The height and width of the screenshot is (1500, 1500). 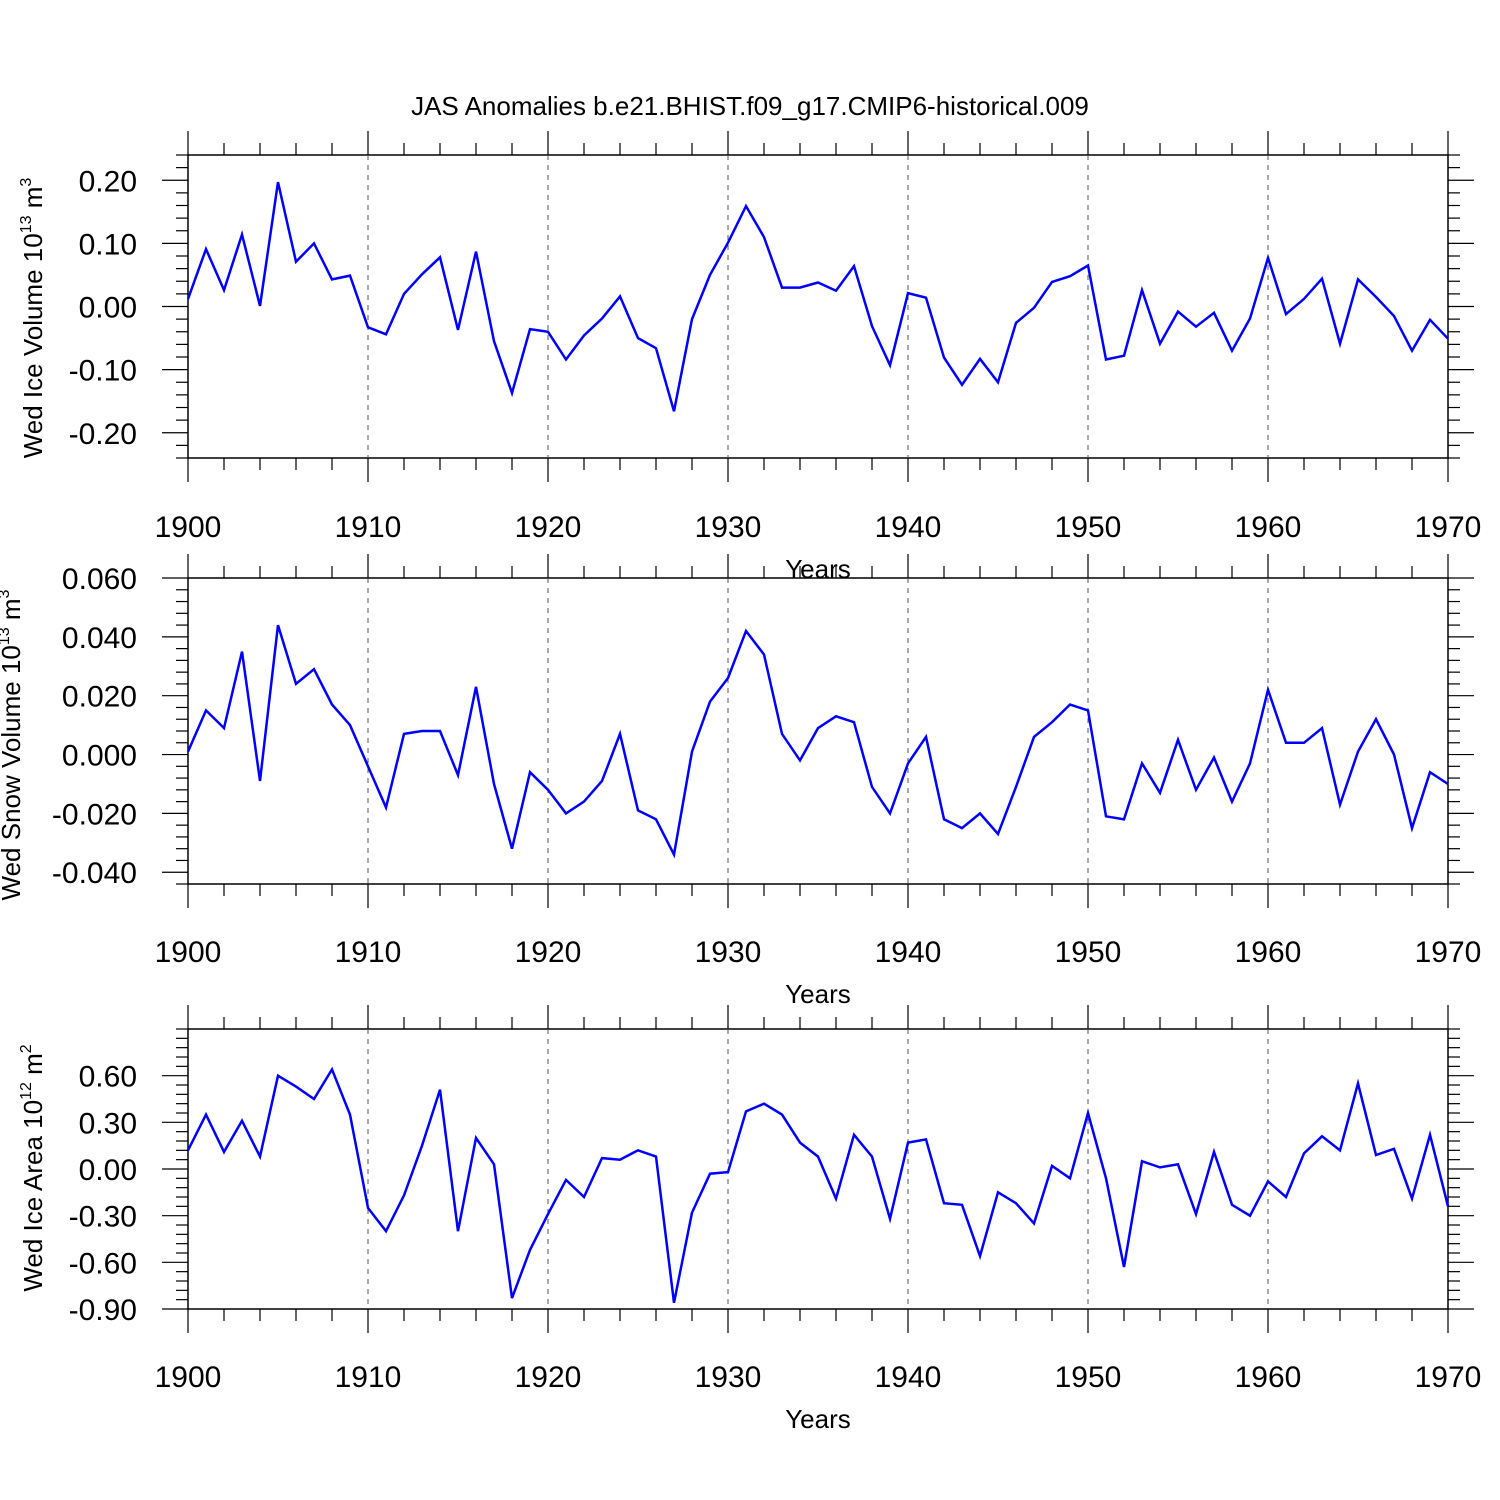 What do you see at coordinates (103, 1217) in the screenshot?
I see `y-tick-label: -0.30` at bounding box center [103, 1217].